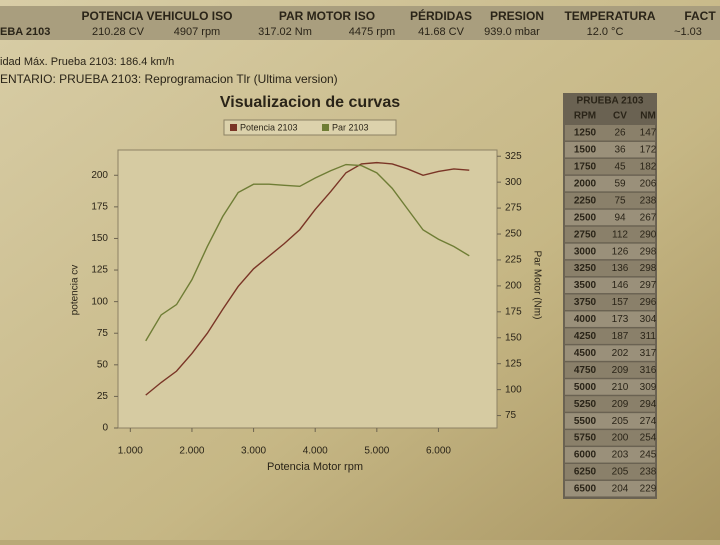  I want to click on header-value: ~1.03, so click(688, 32).